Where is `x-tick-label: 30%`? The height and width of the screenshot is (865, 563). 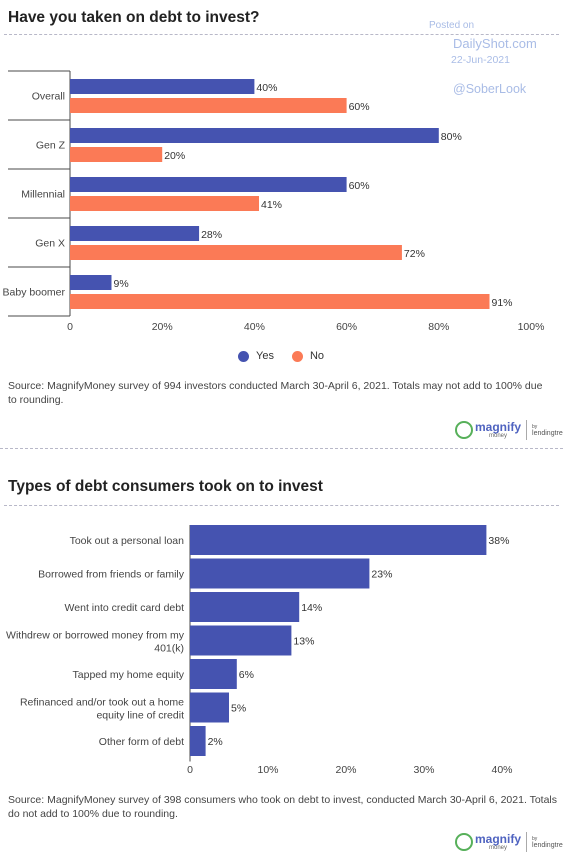 x-tick-label: 30% is located at coordinates (423, 770).